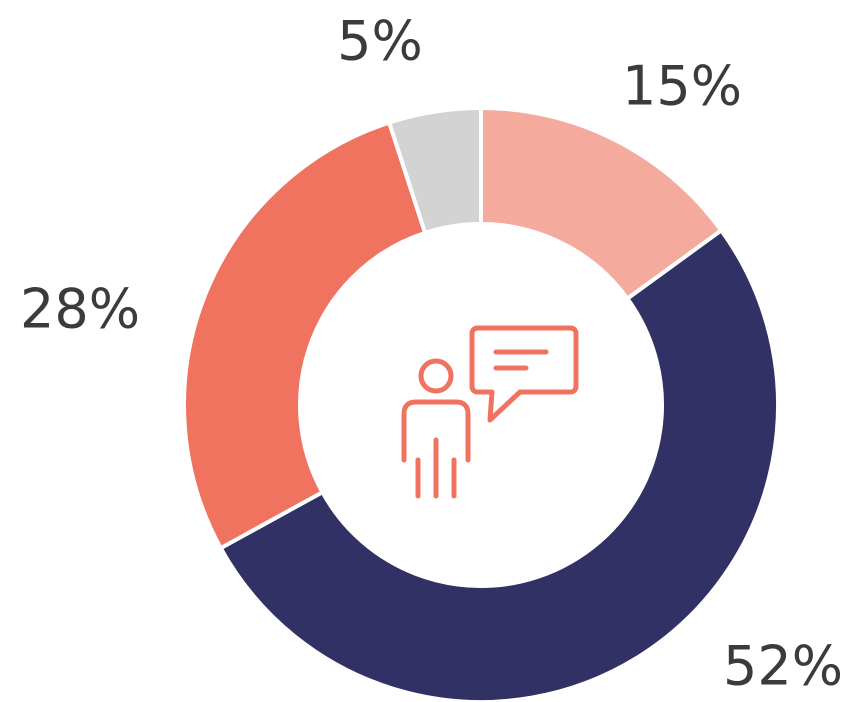  What do you see at coordinates (80, 309) in the screenshot?
I see `value-label: 28%` at bounding box center [80, 309].